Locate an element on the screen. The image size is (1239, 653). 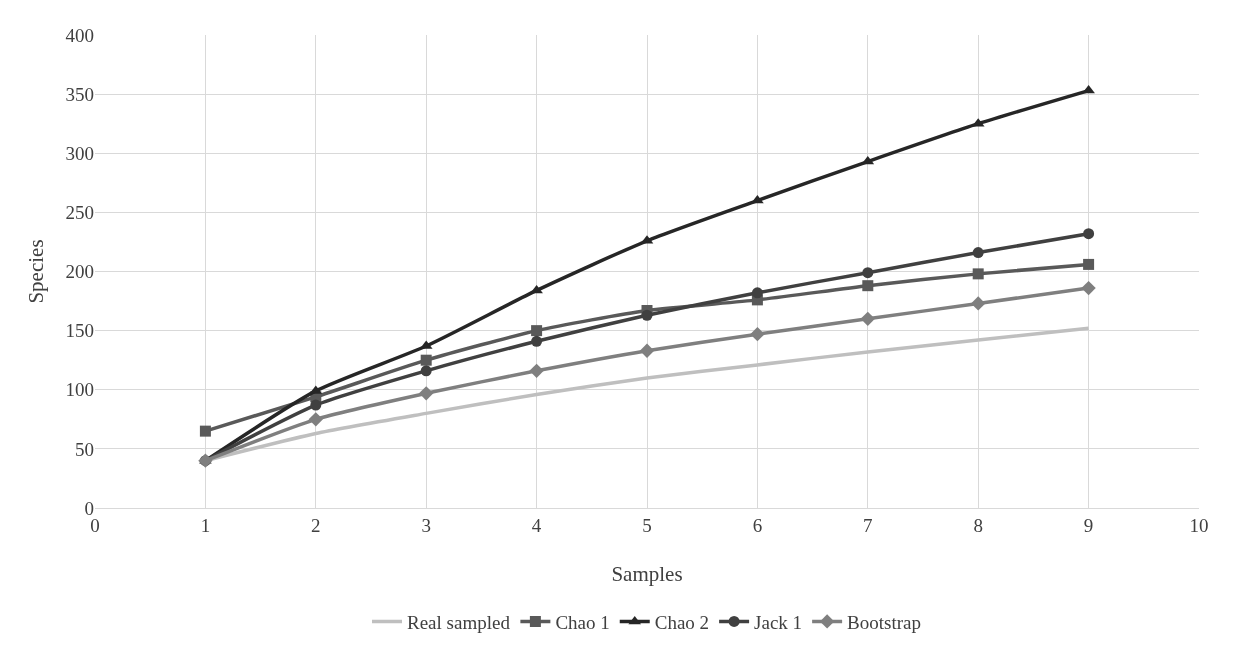
y-tick-label: 0 is located at coordinates (89, 508).